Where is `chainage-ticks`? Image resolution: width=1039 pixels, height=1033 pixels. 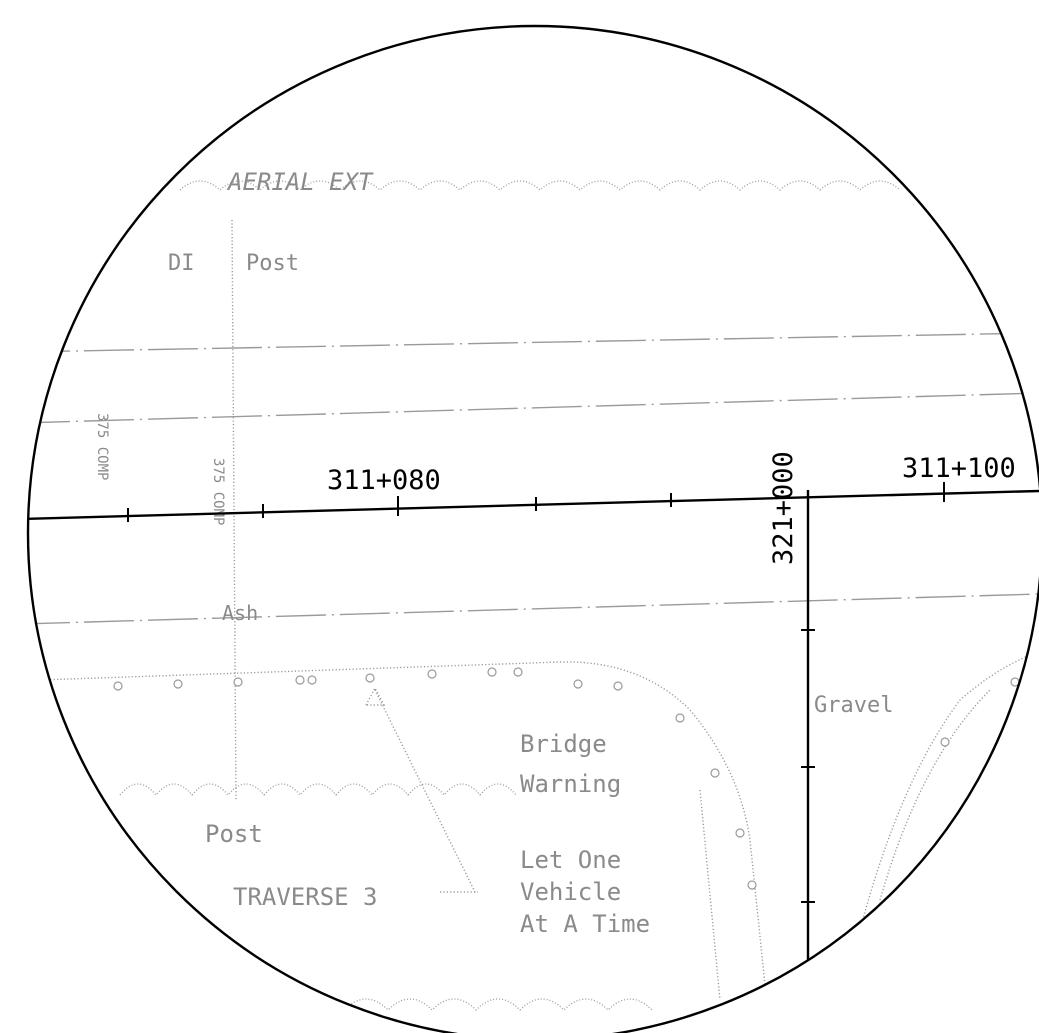
chainage-ticks is located at coordinates (536, 502).